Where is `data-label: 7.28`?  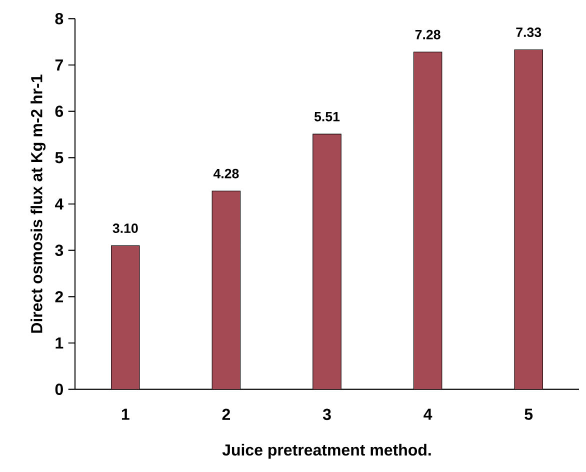
data-label: 7.28 is located at coordinates (427, 35).